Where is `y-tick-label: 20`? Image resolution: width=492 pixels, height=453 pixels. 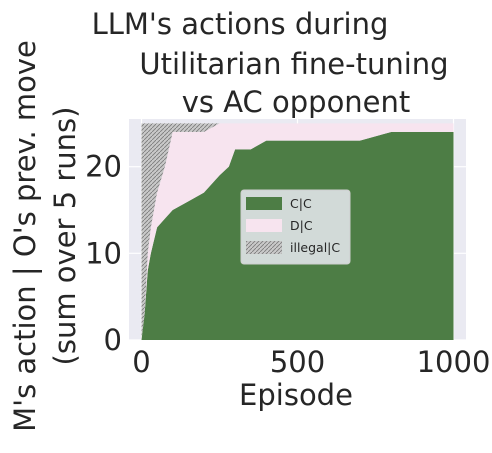
y-tick-label: 20 is located at coordinates (103, 167).